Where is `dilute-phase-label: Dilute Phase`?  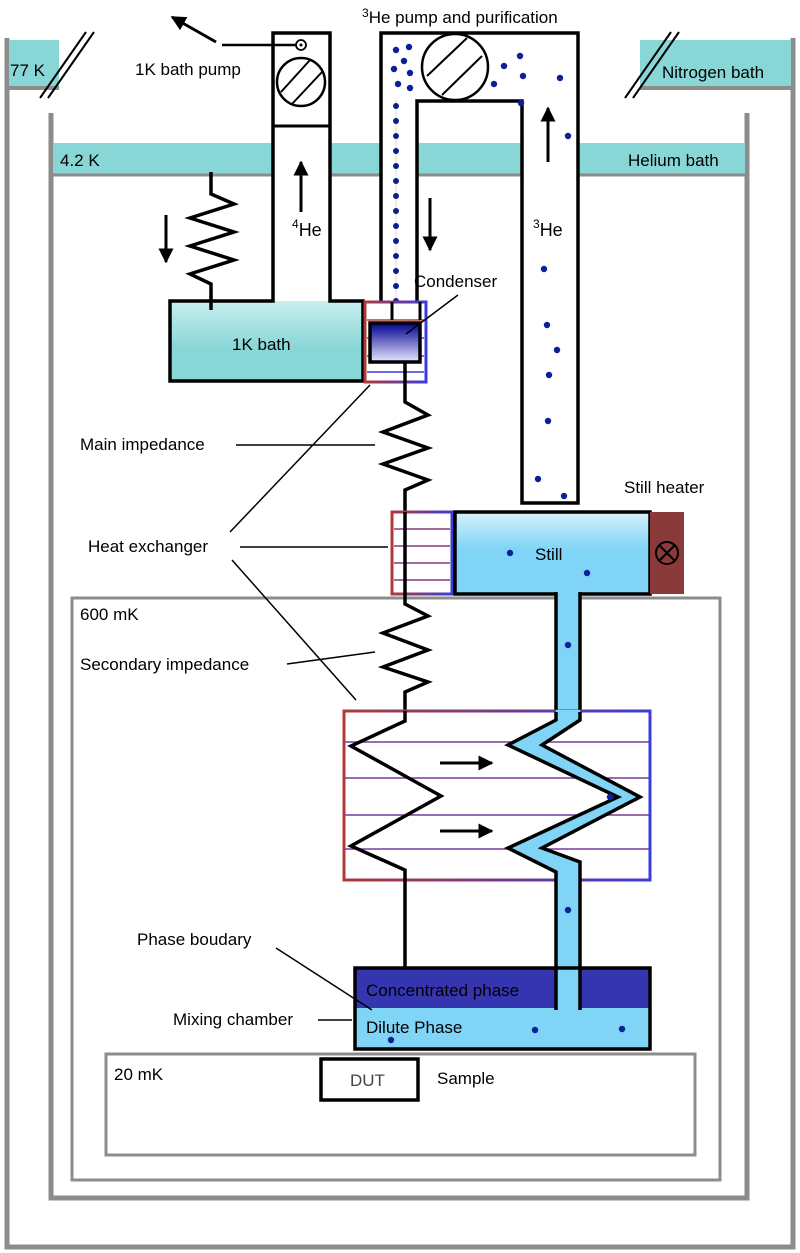 dilute-phase-label: Dilute Phase is located at coordinates (414, 1027).